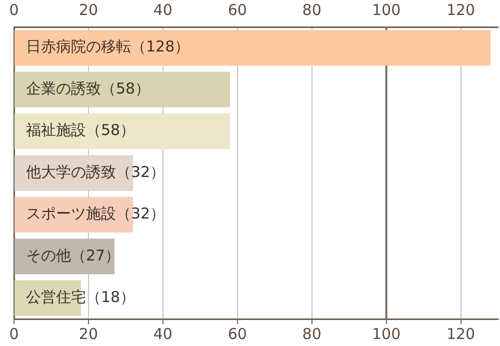 This screenshot has width=500, height=346. I want to click on y-tick-label: 福祉施設（58）, so click(81, 130).